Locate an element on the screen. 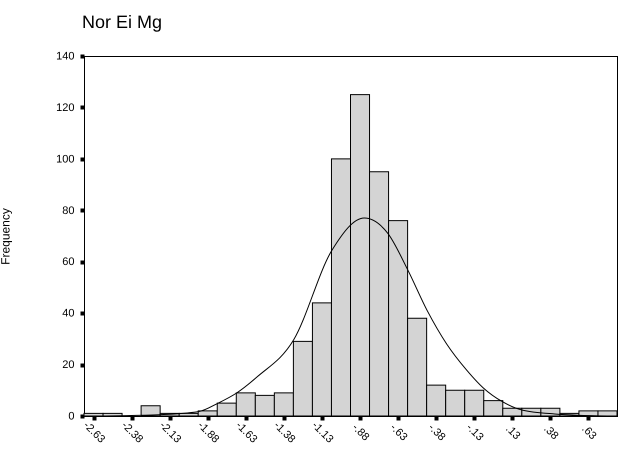  y-tick-label: 20 is located at coordinates (68, 365).